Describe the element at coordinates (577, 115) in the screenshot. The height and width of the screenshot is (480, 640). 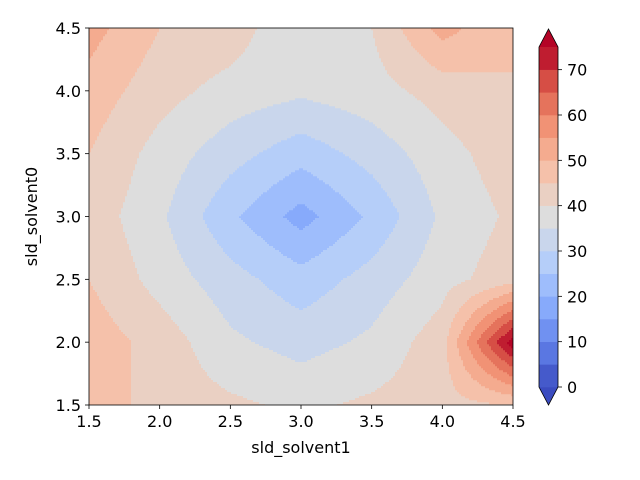
I see `colorbar-tick-label: 60` at that location.